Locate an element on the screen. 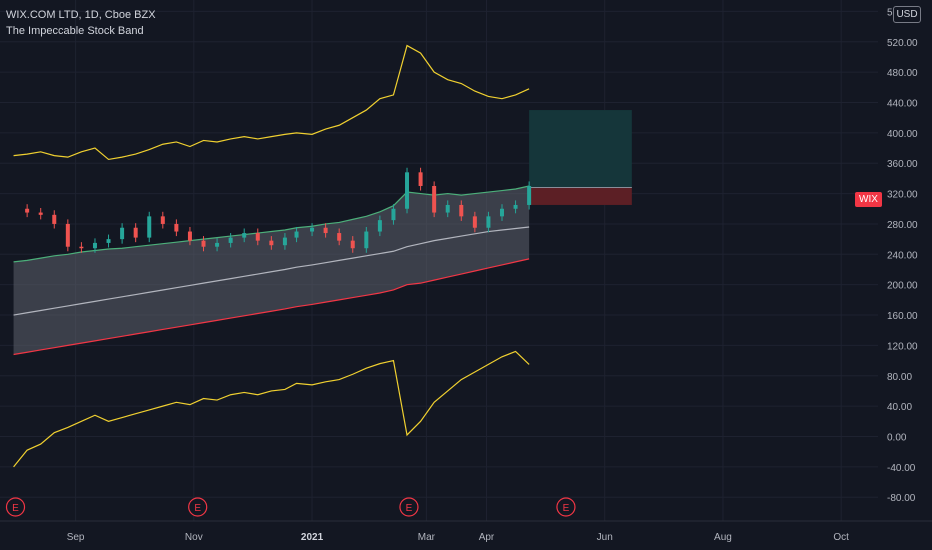 This screenshot has width=932, height=550. series-outer-lower-line is located at coordinates (271, 409).